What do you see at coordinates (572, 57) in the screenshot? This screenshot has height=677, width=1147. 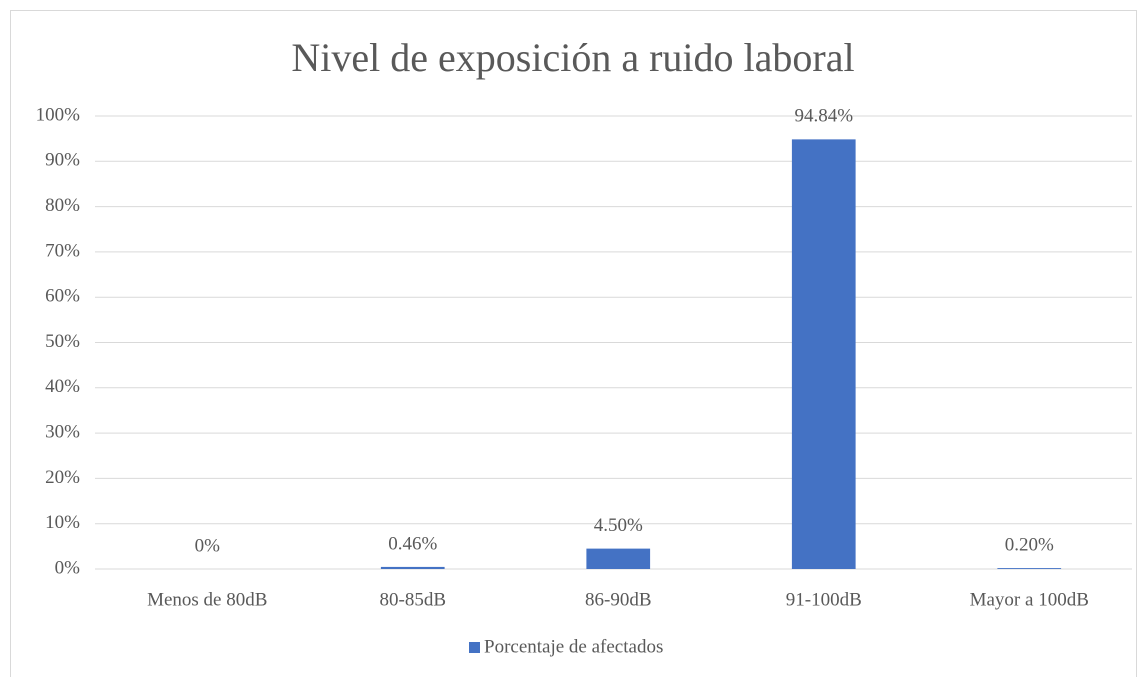 I see `chart-title: Nivel de exposición a ruido laboral` at bounding box center [572, 57].